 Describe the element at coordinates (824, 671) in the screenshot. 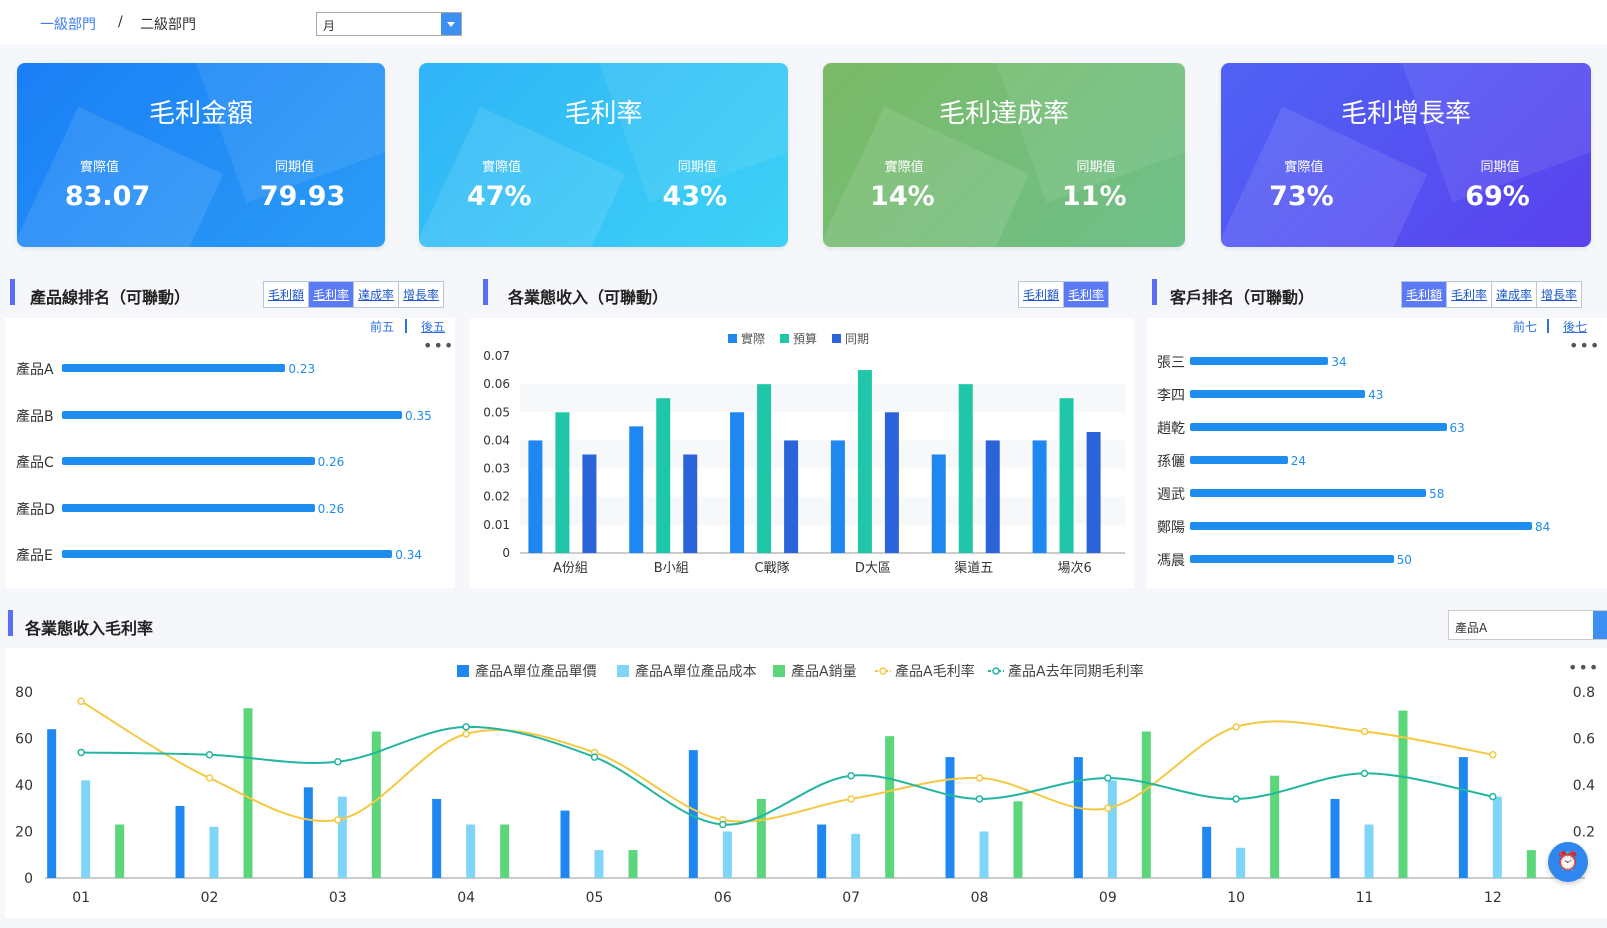

I see `legend-label: 產品A銷量` at that location.